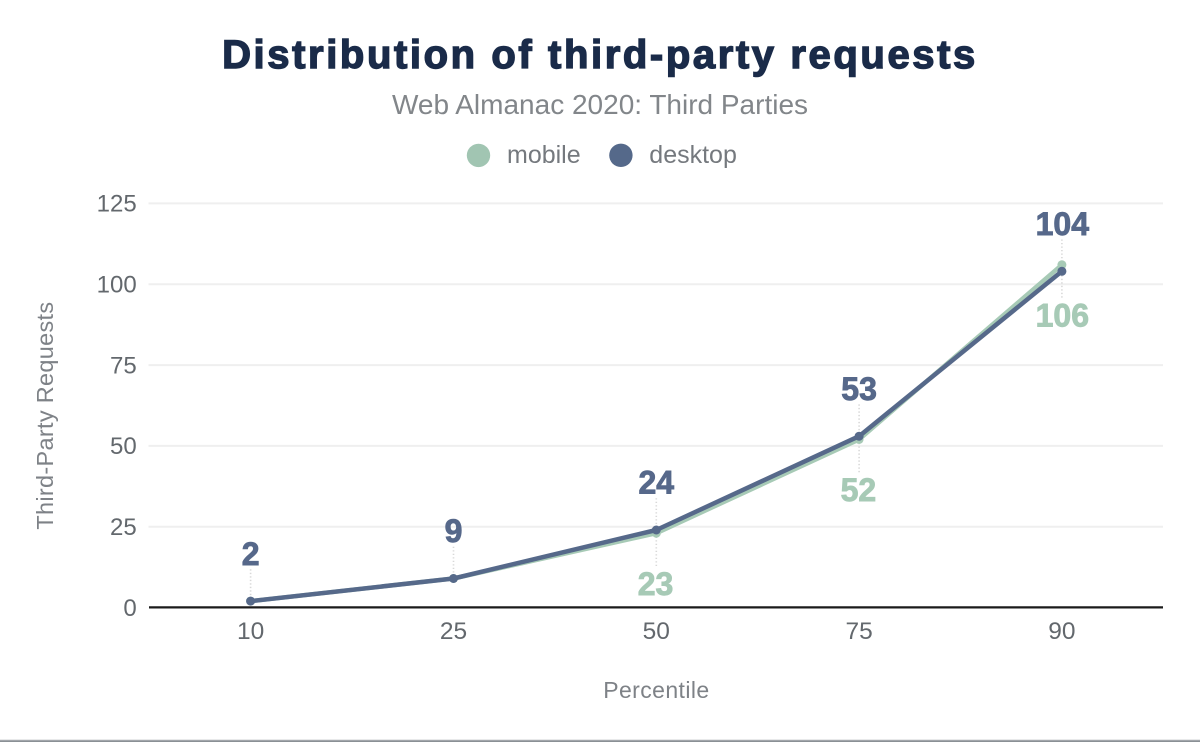  I want to click on svg-text: 24, so click(657, 483).